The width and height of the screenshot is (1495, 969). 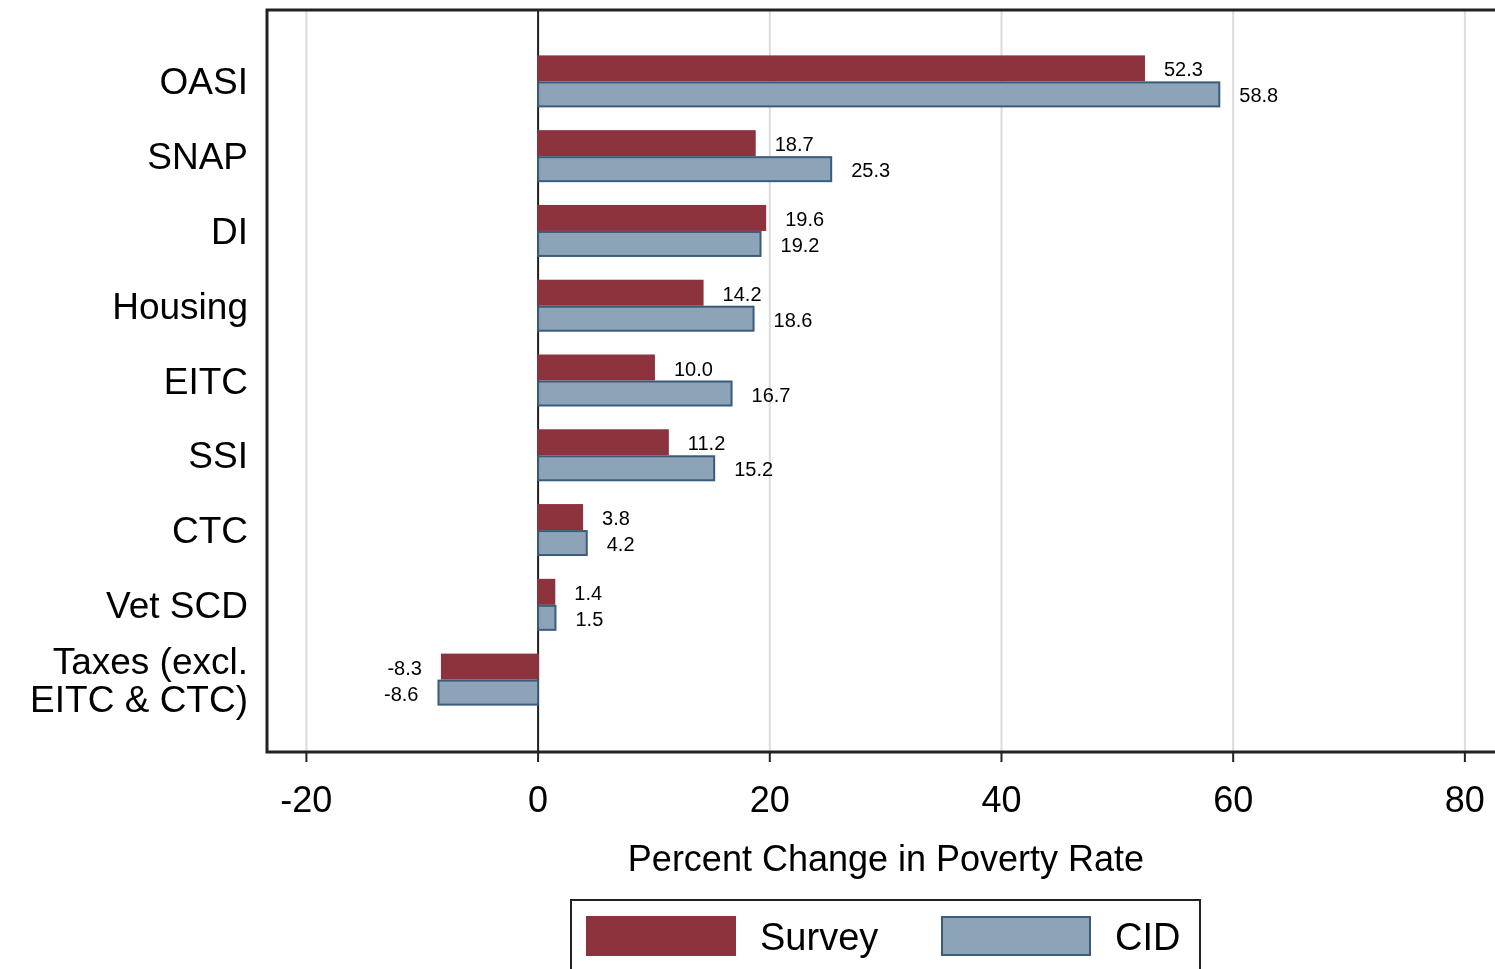 I want to click on data-label: -8.6, so click(x=401, y=693).